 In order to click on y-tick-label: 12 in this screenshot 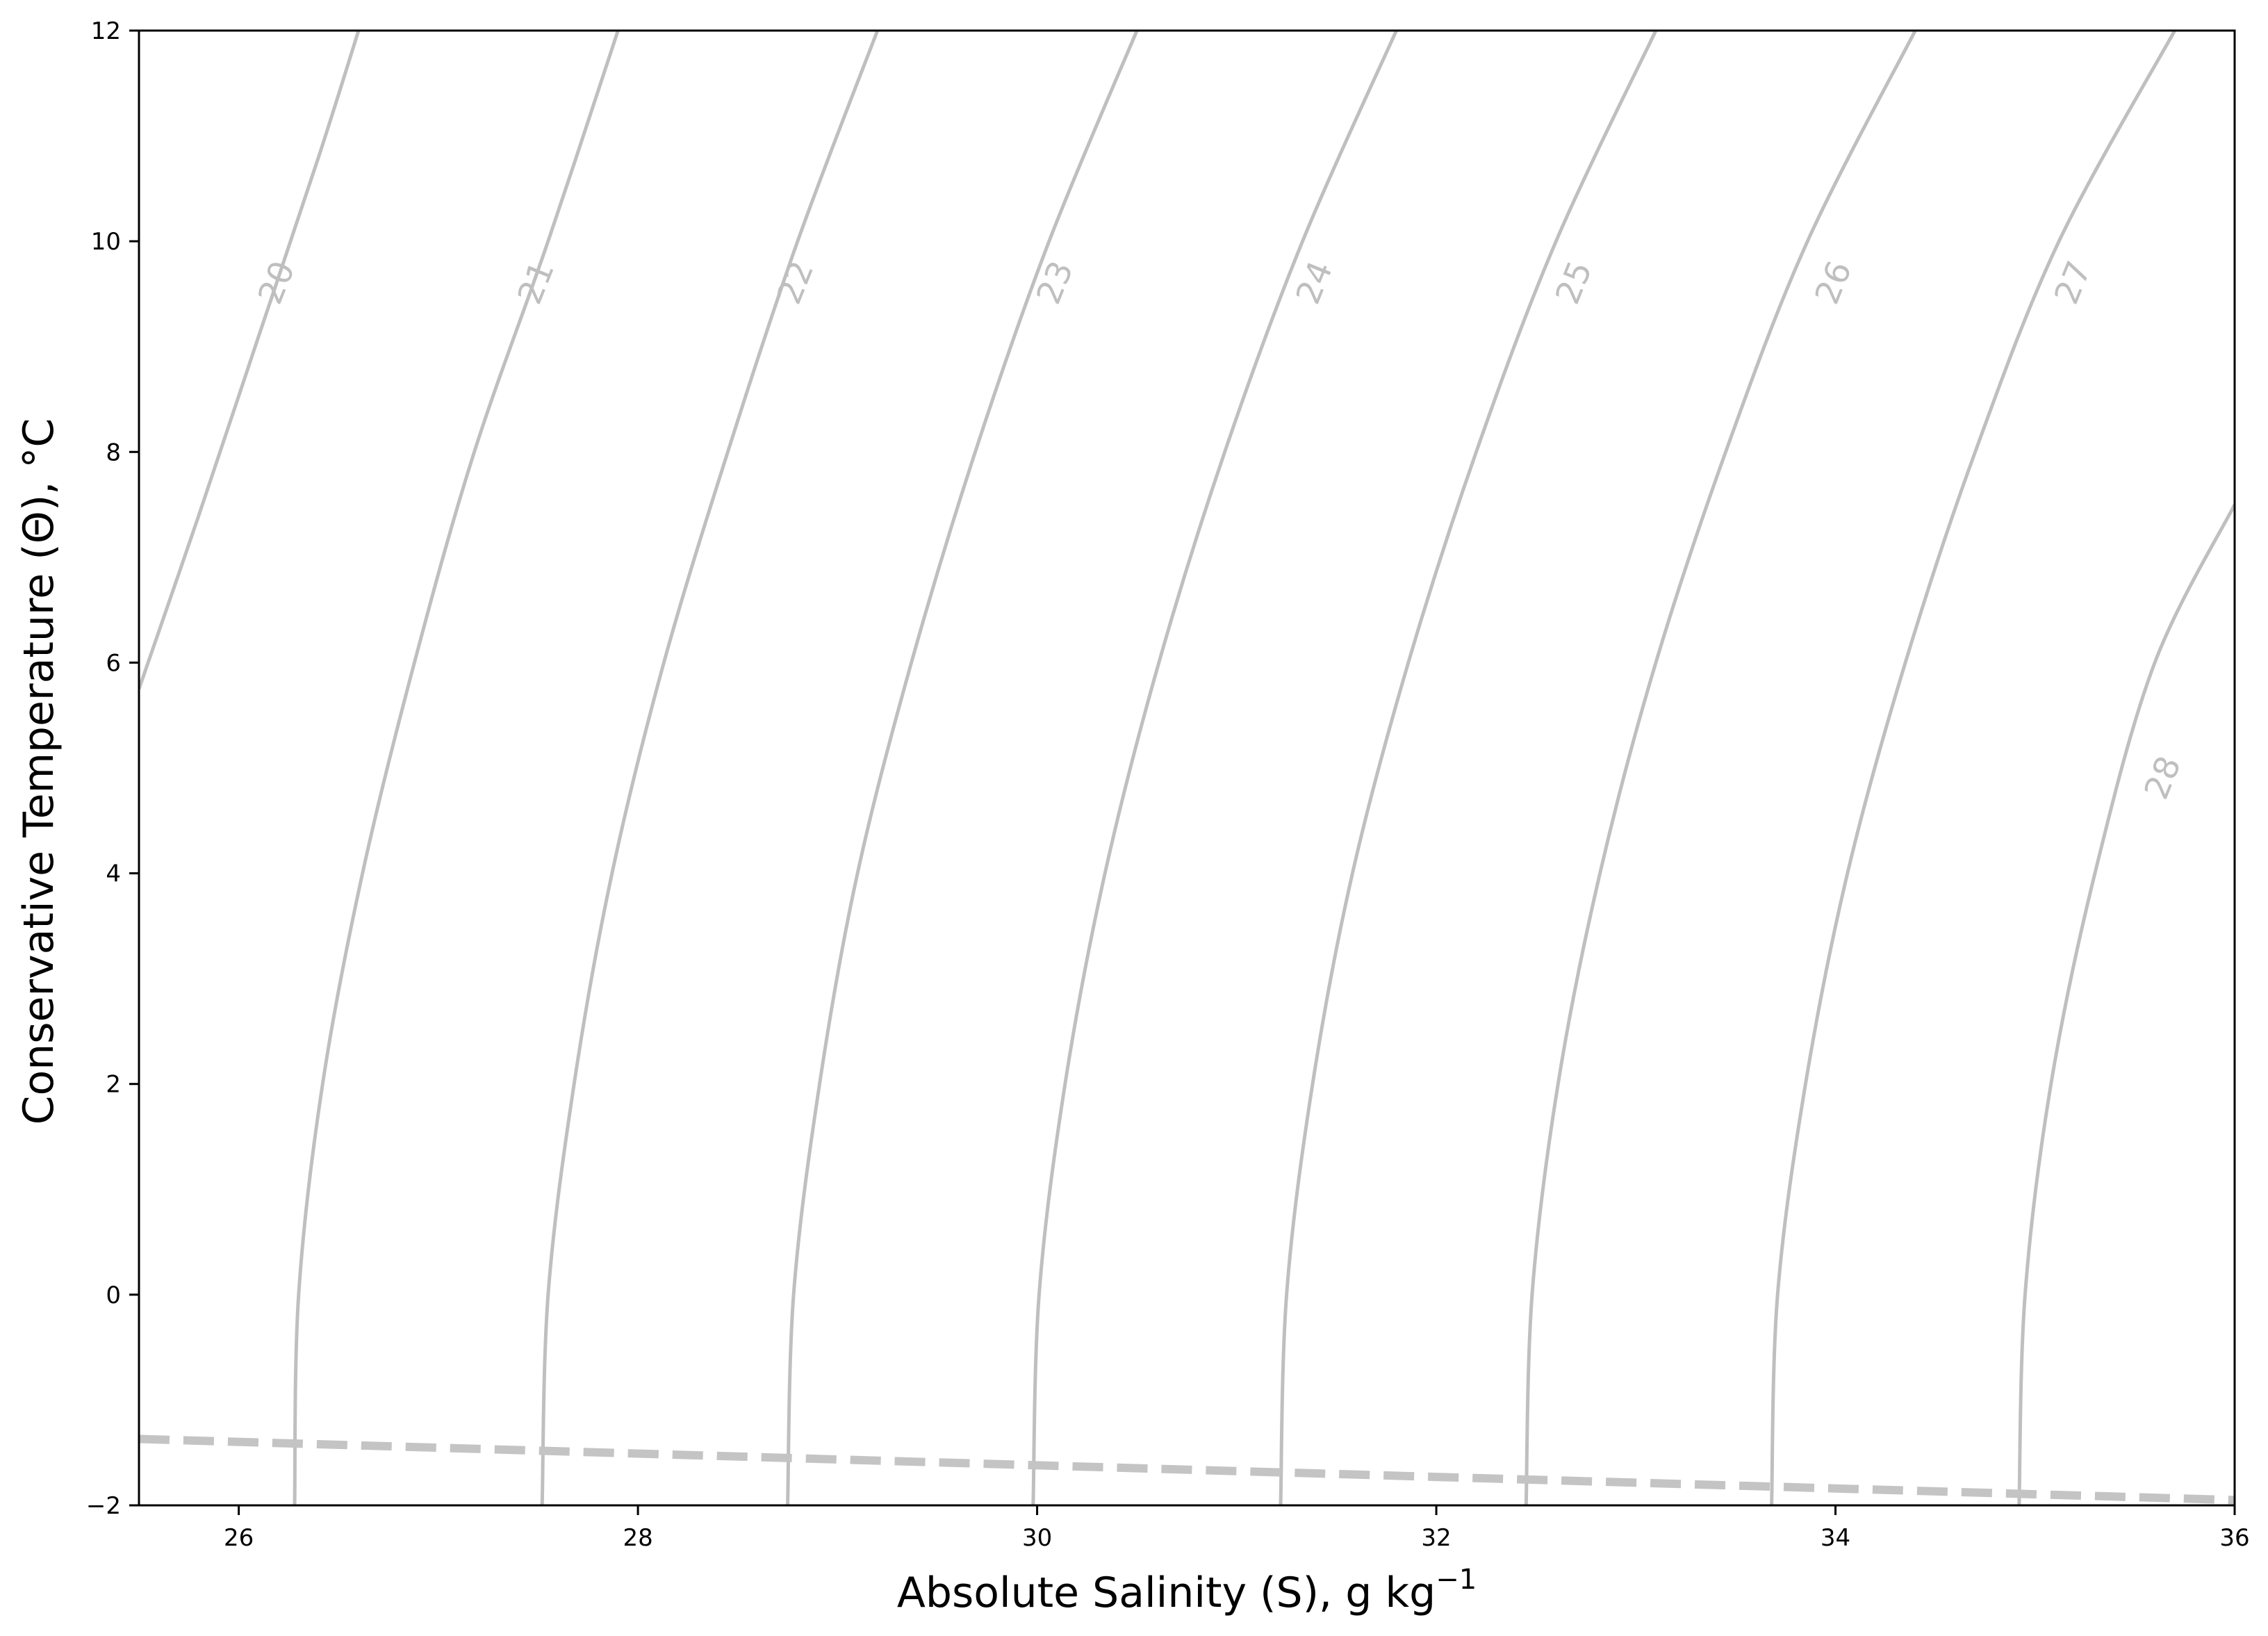, I will do `click(106, 31)`.